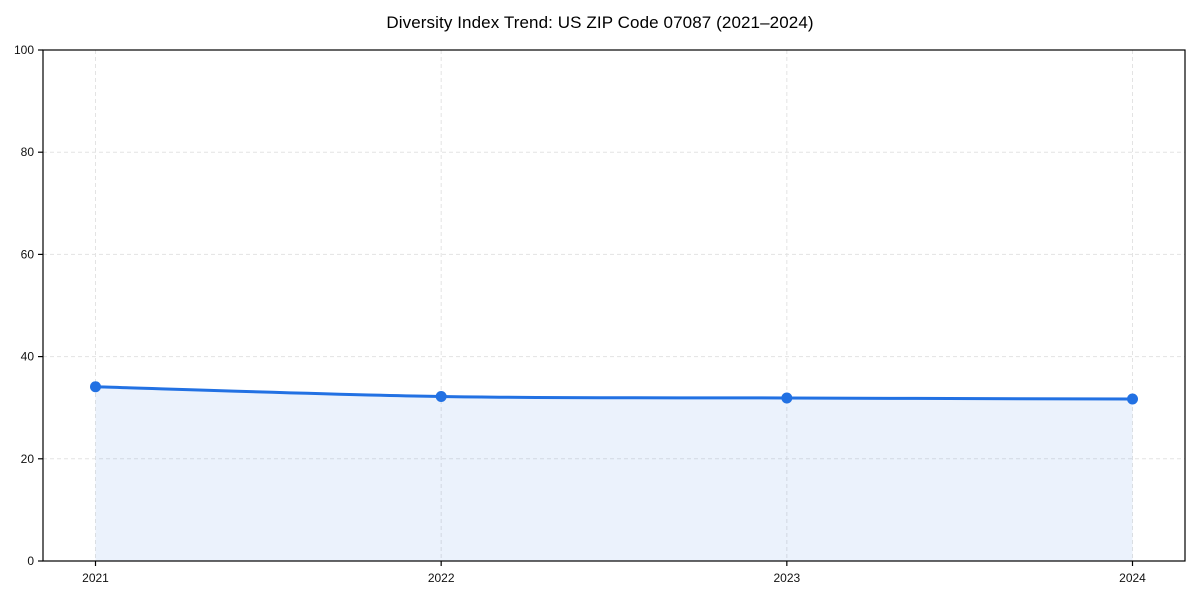 This screenshot has height=600, width=1200. I want to click on data-point-2023, so click(787, 398).